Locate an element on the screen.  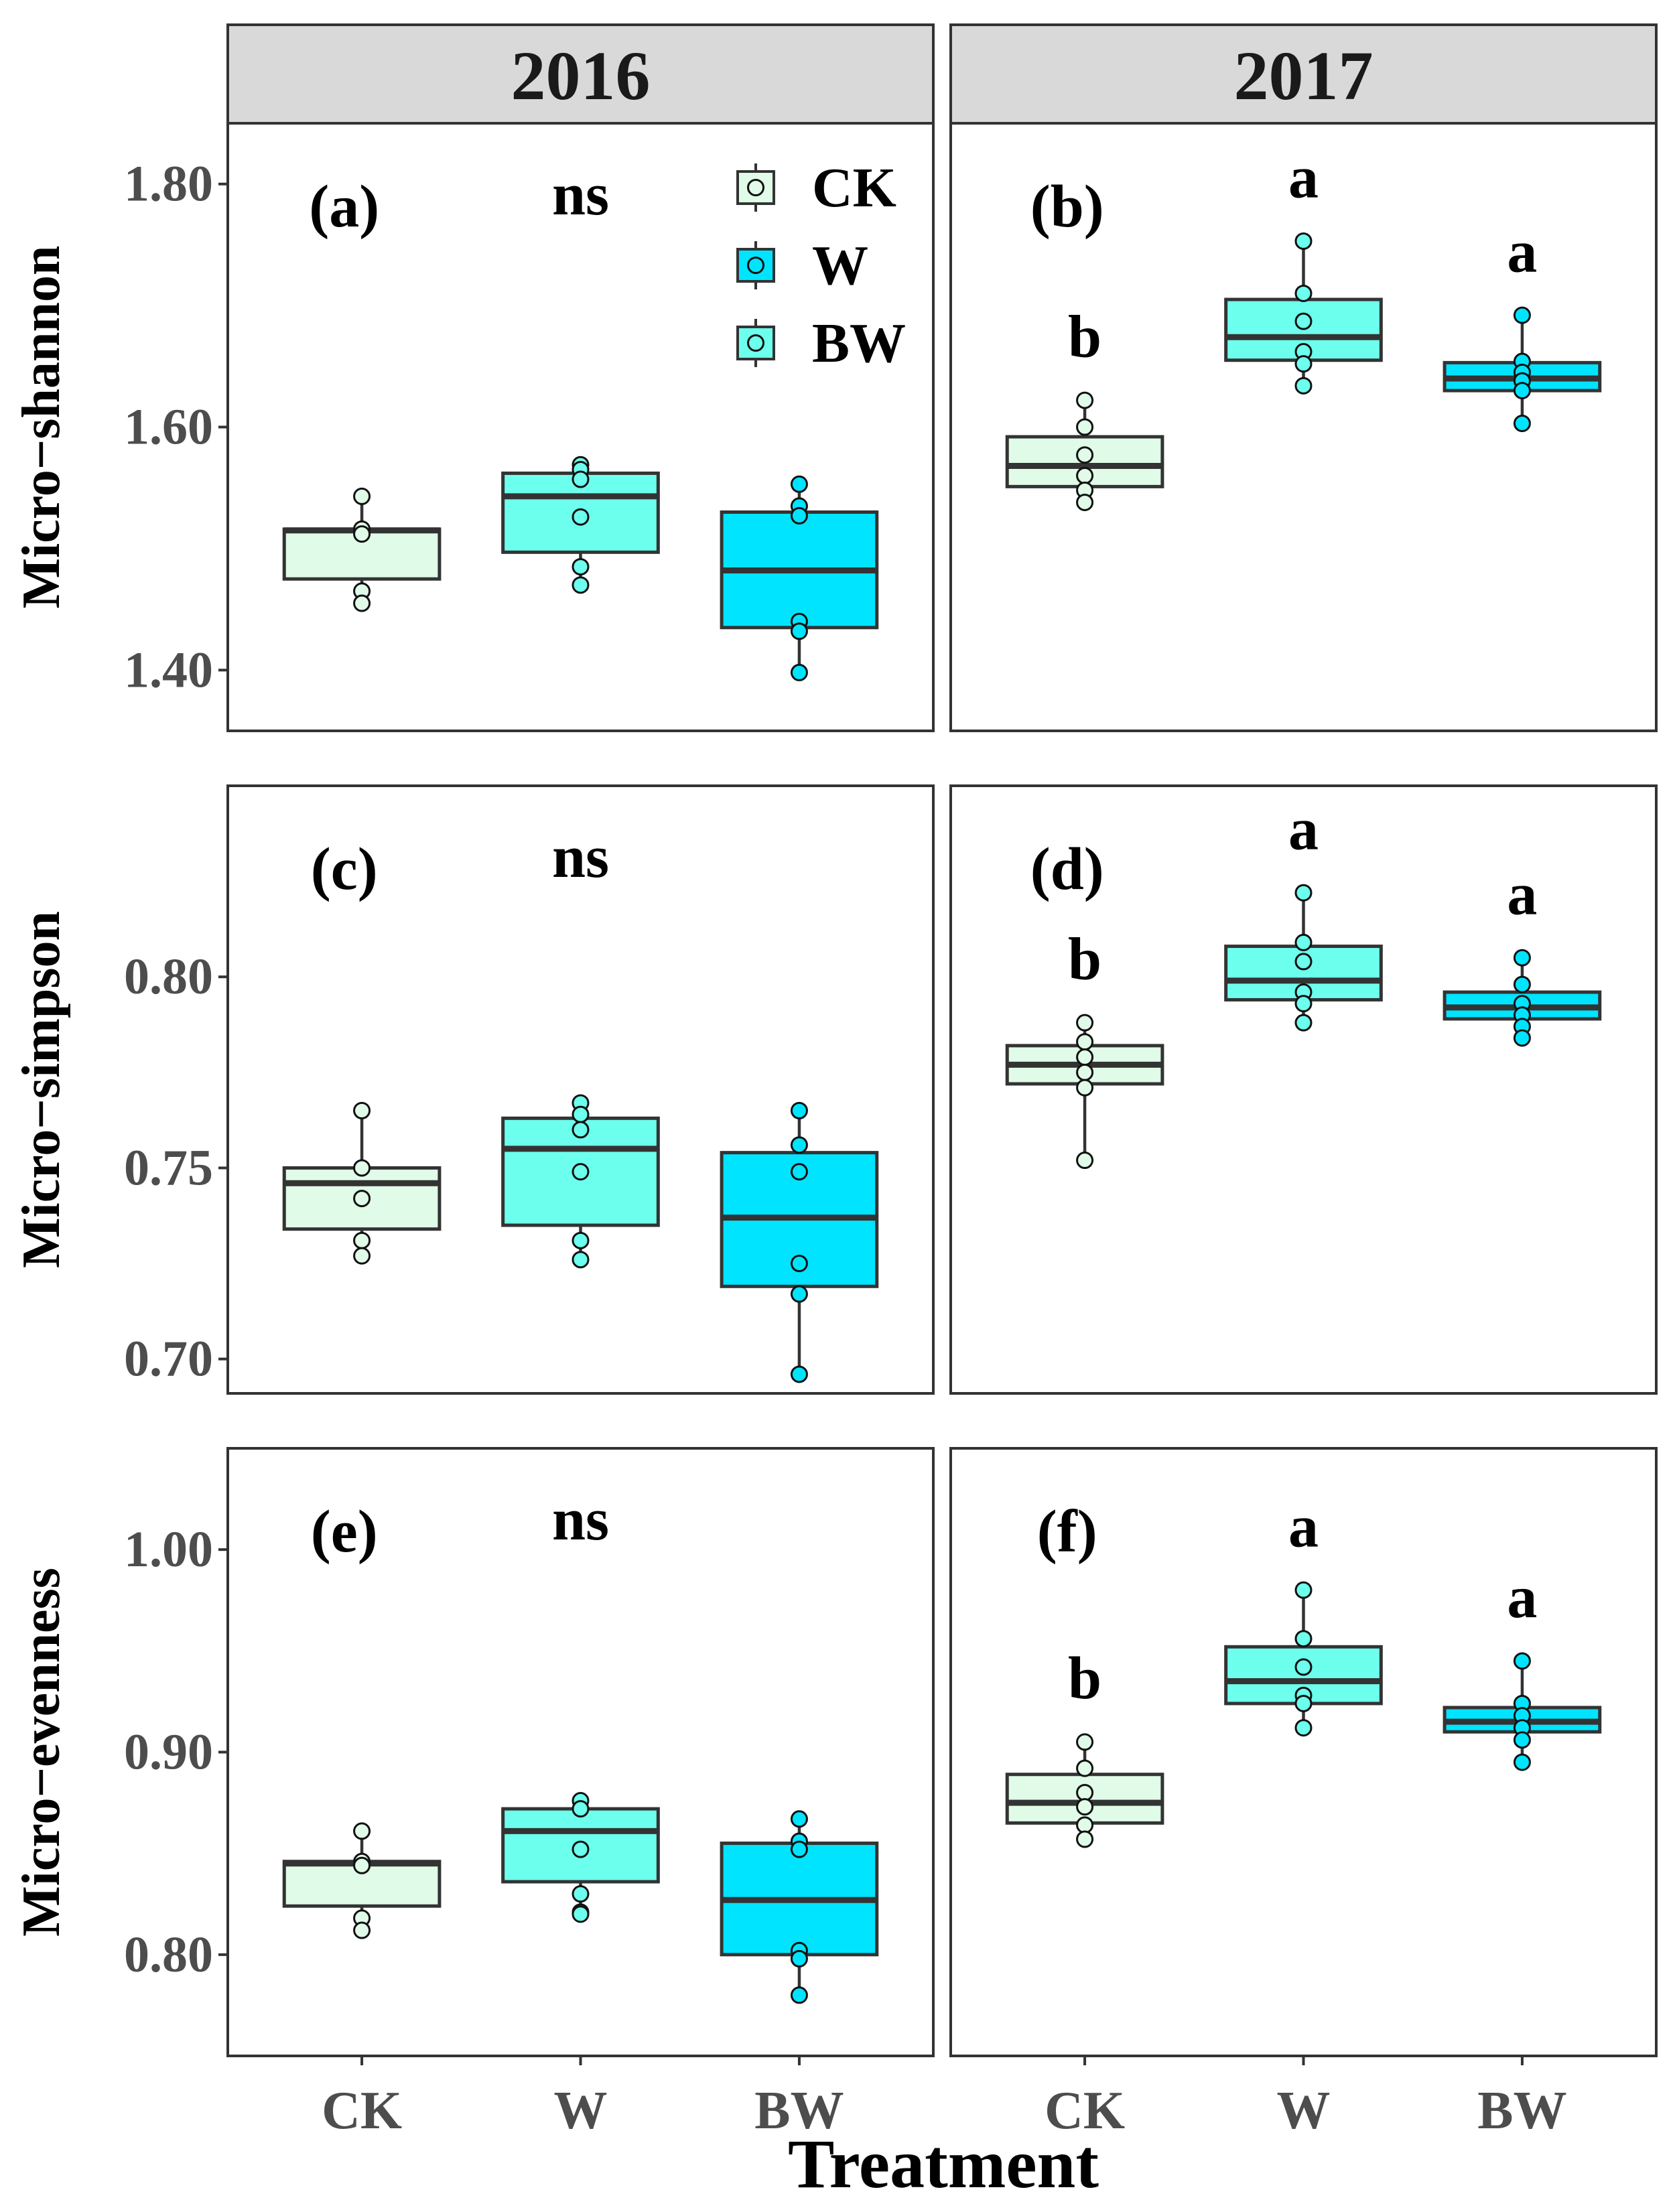
y-tick-label: 1.80 is located at coordinates (168, 184).